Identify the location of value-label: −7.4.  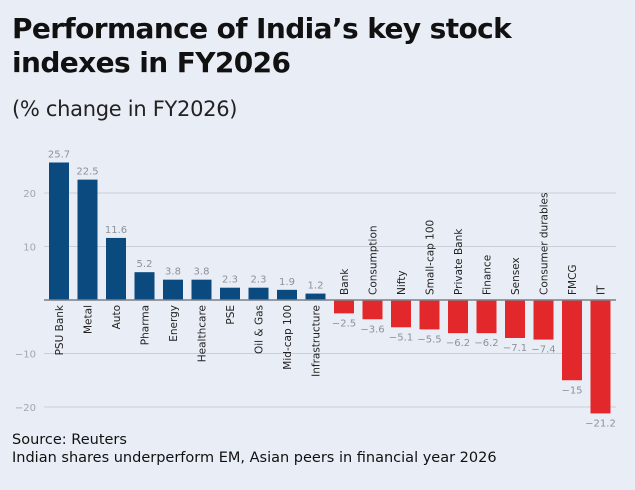
(543, 350).